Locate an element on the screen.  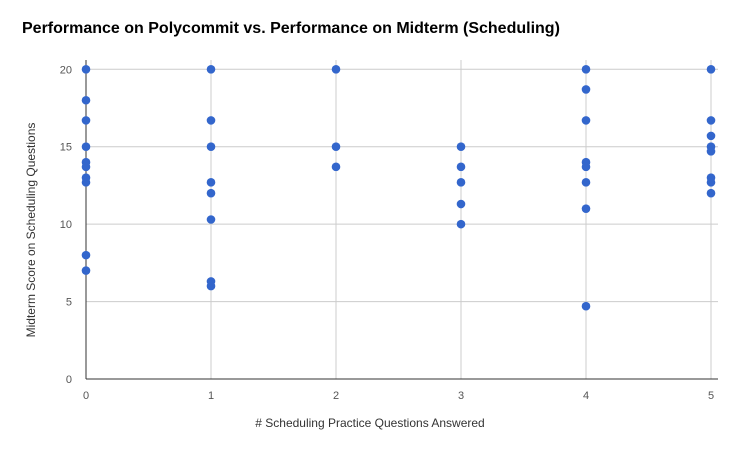
y-tick-label: 10 is located at coordinates (66, 225).